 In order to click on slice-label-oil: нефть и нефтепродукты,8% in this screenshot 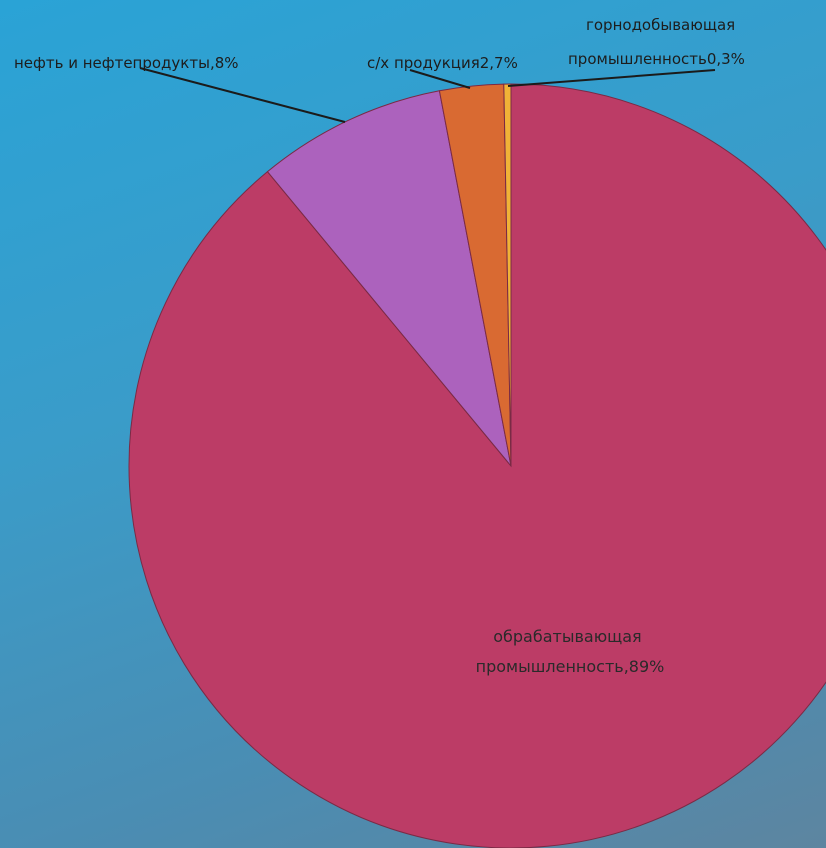, I will do `click(126, 63)`.